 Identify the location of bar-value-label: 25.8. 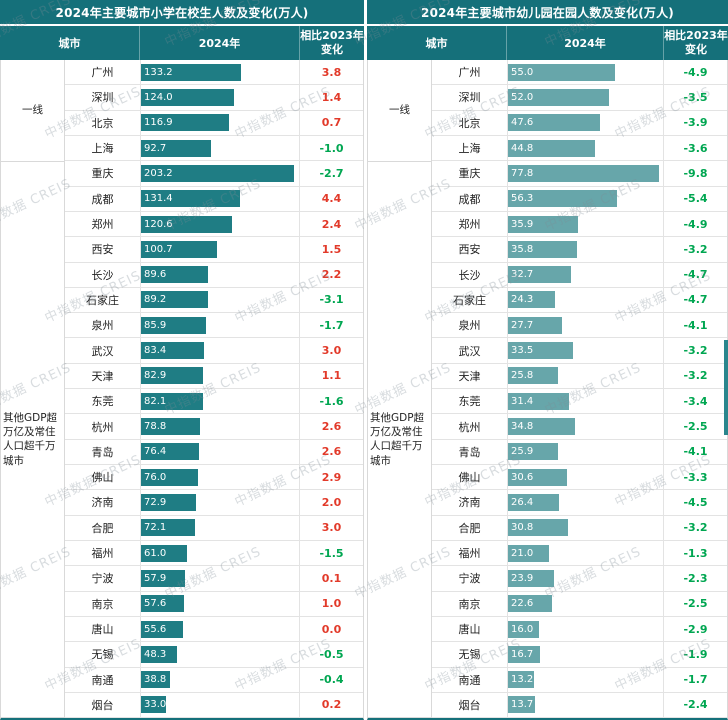
(522, 376).